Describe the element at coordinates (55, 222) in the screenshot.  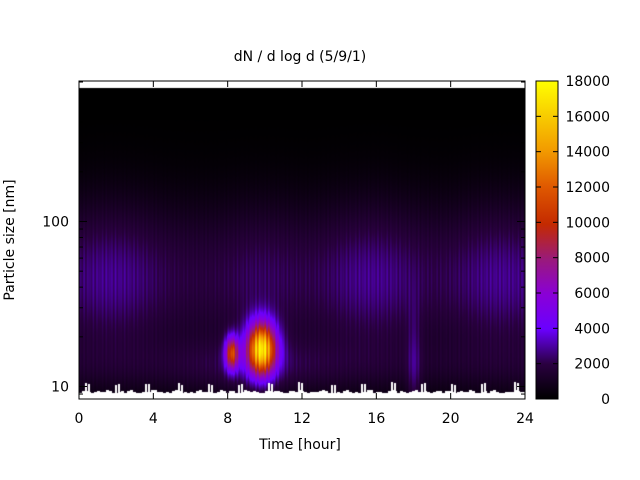
I see `y-tick-label: 100` at that location.